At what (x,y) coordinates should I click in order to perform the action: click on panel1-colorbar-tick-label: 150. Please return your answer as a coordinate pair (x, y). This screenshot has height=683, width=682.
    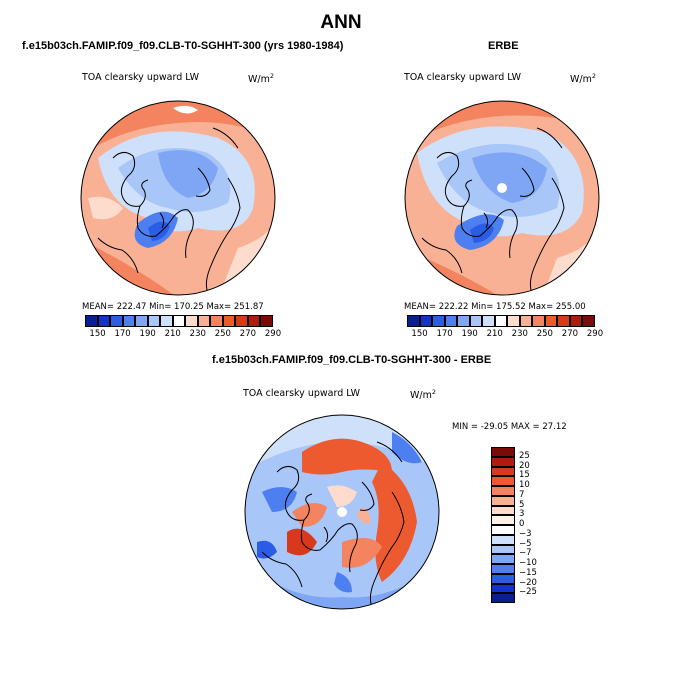
    Looking at the image, I should click on (97, 334).